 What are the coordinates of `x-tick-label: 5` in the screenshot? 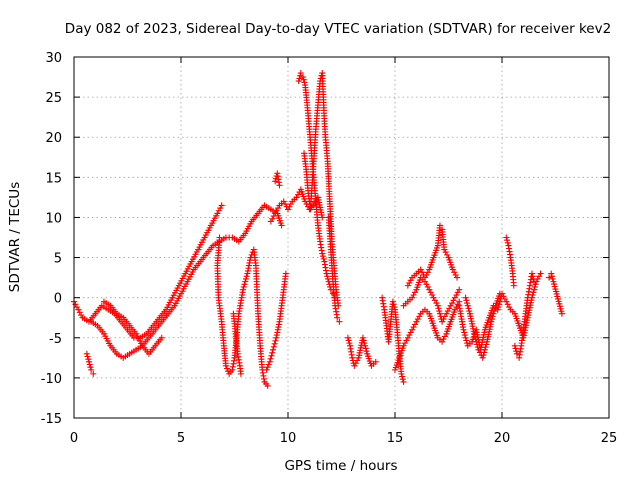 It's located at (181, 438).